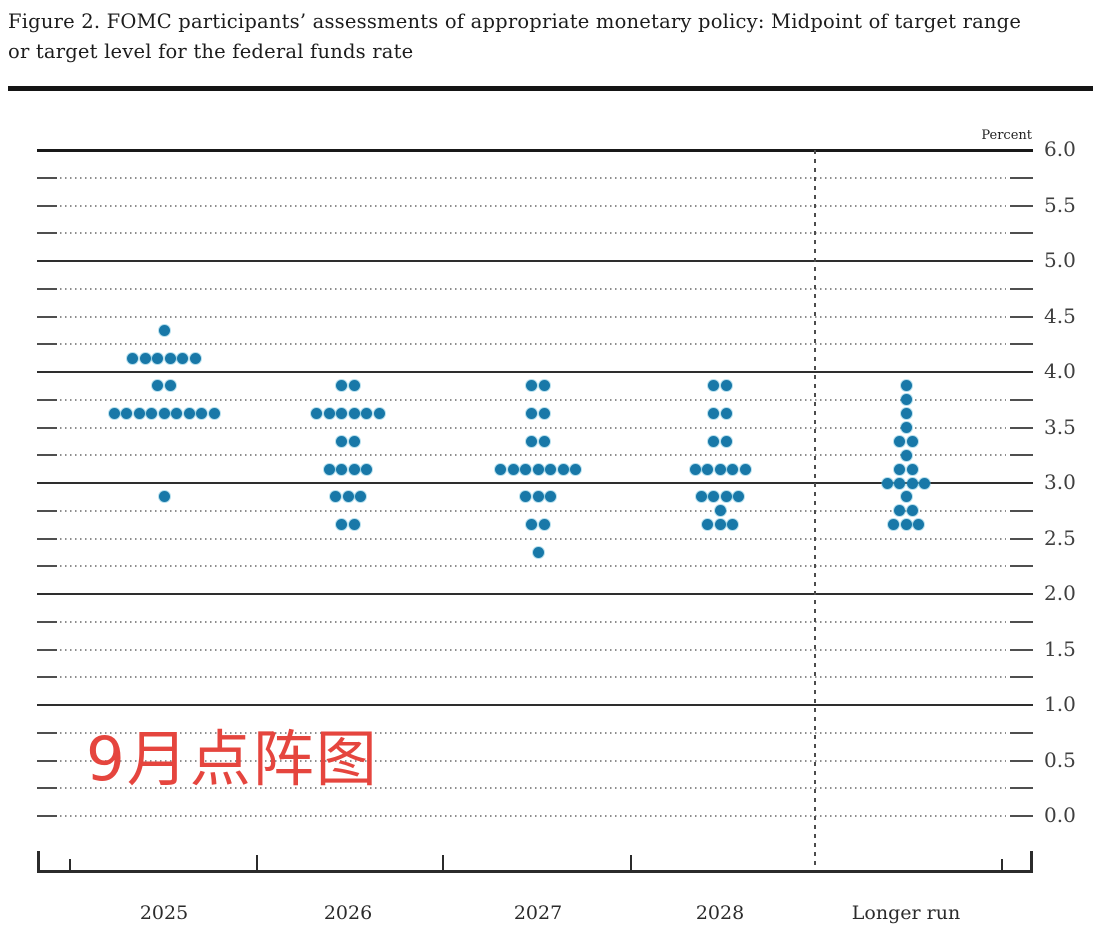  What do you see at coordinates (1060, 149) in the screenshot?
I see `y-axis-label-6.0: 6.0` at bounding box center [1060, 149].